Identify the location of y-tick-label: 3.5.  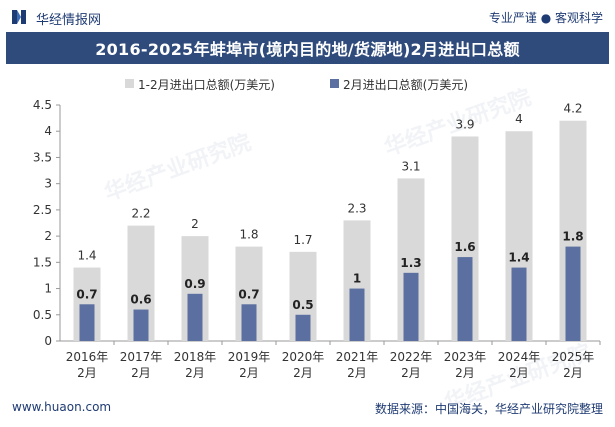
(42, 157).